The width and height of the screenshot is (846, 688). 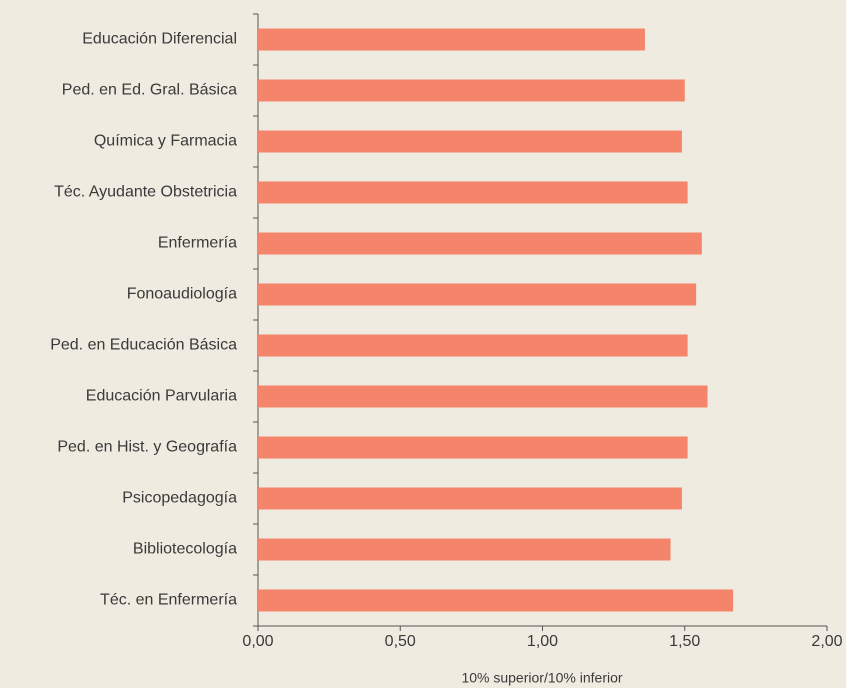 I want to click on x-tick-label: 1,50, so click(x=684, y=641).